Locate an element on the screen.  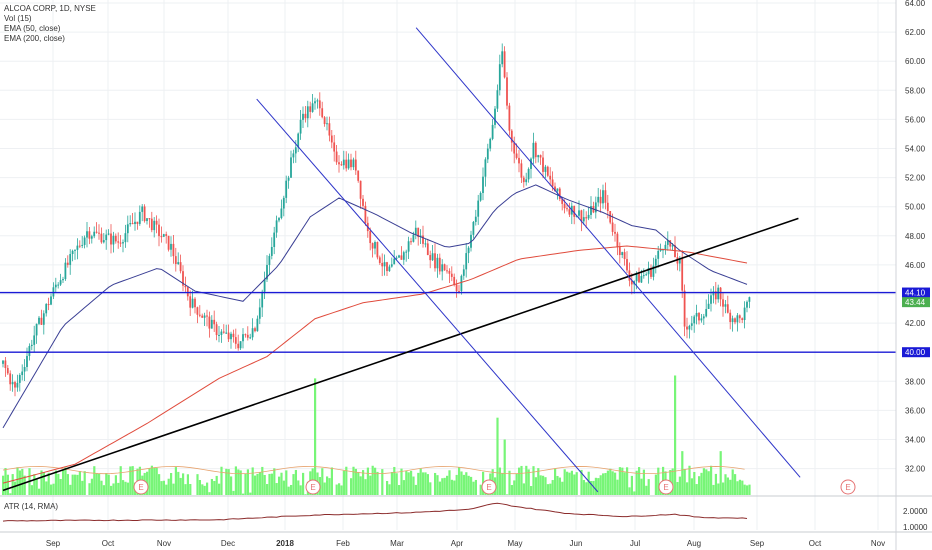
legend-atr: ATR (14, RMA) is located at coordinates (31, 506).